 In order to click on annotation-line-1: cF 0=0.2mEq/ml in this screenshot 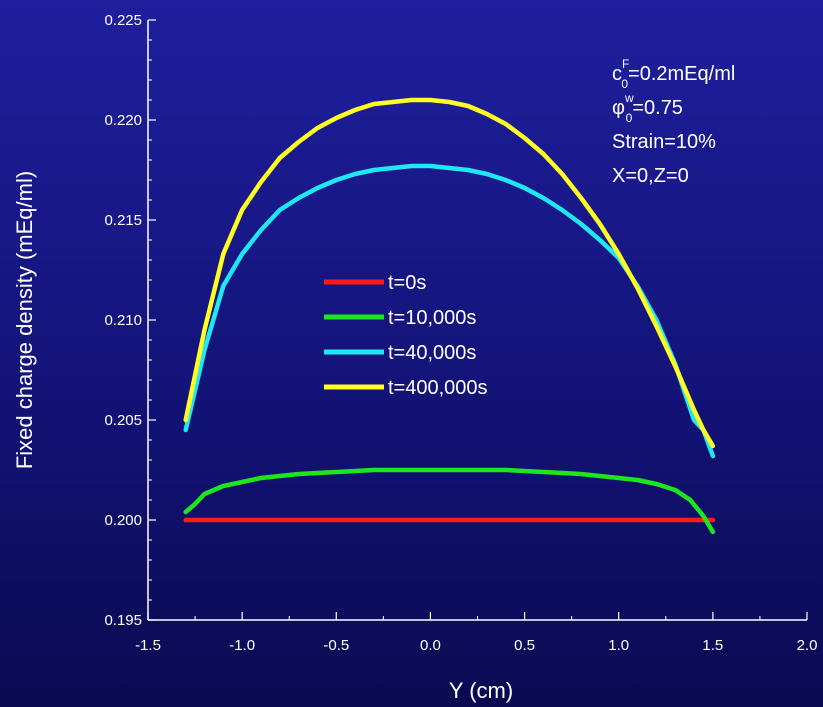, I will do `click(673, 74)`.